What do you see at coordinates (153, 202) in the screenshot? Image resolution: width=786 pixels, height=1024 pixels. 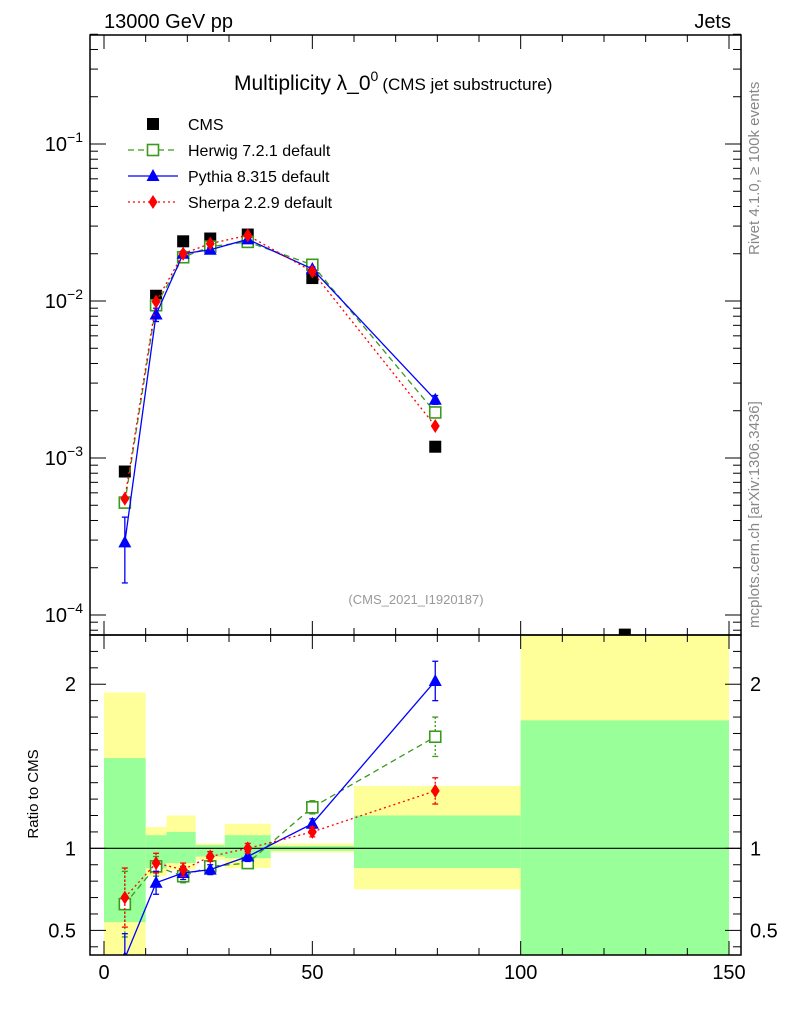 I see `legend-marker-sherpa` at bounding box center [153, 202].